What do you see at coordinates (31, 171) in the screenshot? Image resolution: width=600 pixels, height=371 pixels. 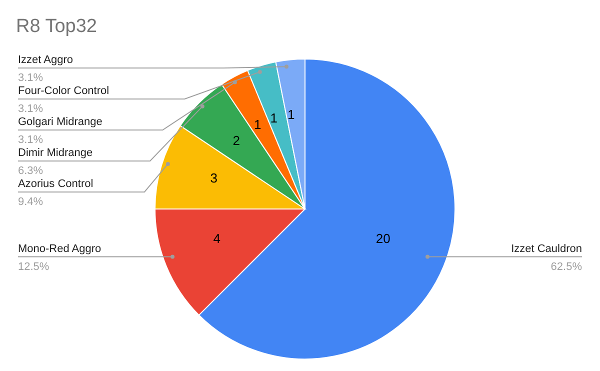 I see `text: 6.3%` at bounding box center [31, 171].